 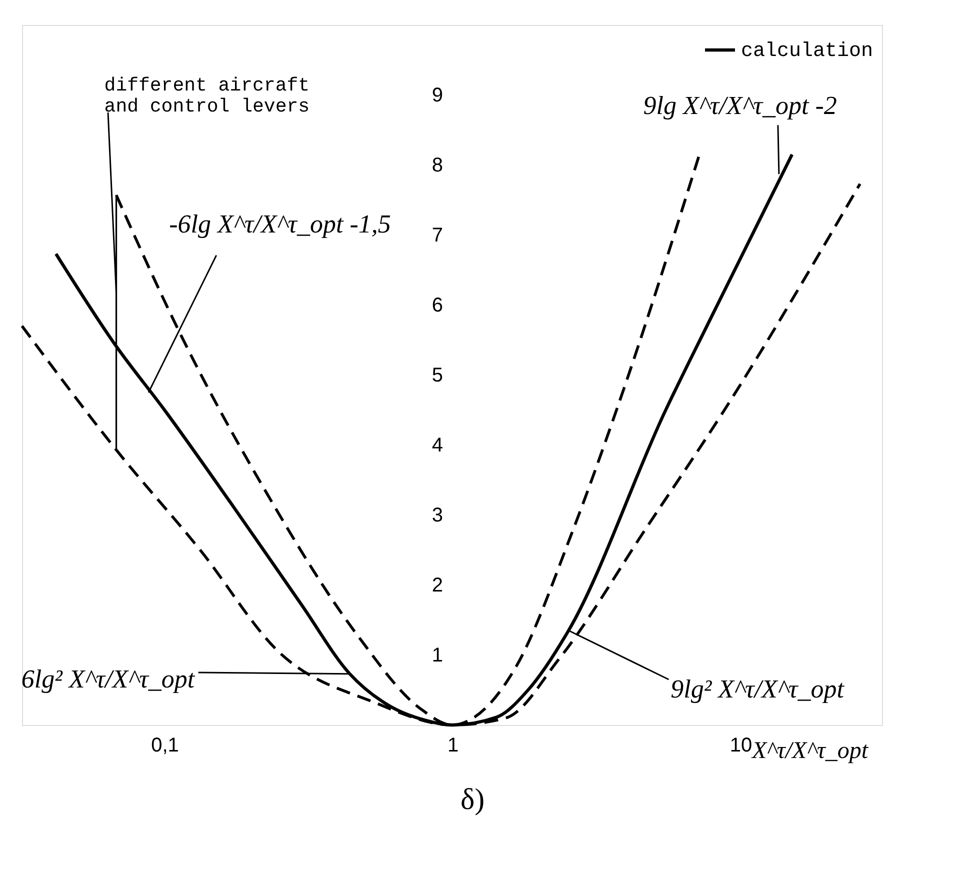 I want to click on x-tick-label: 1, so click(x=453, y=745).